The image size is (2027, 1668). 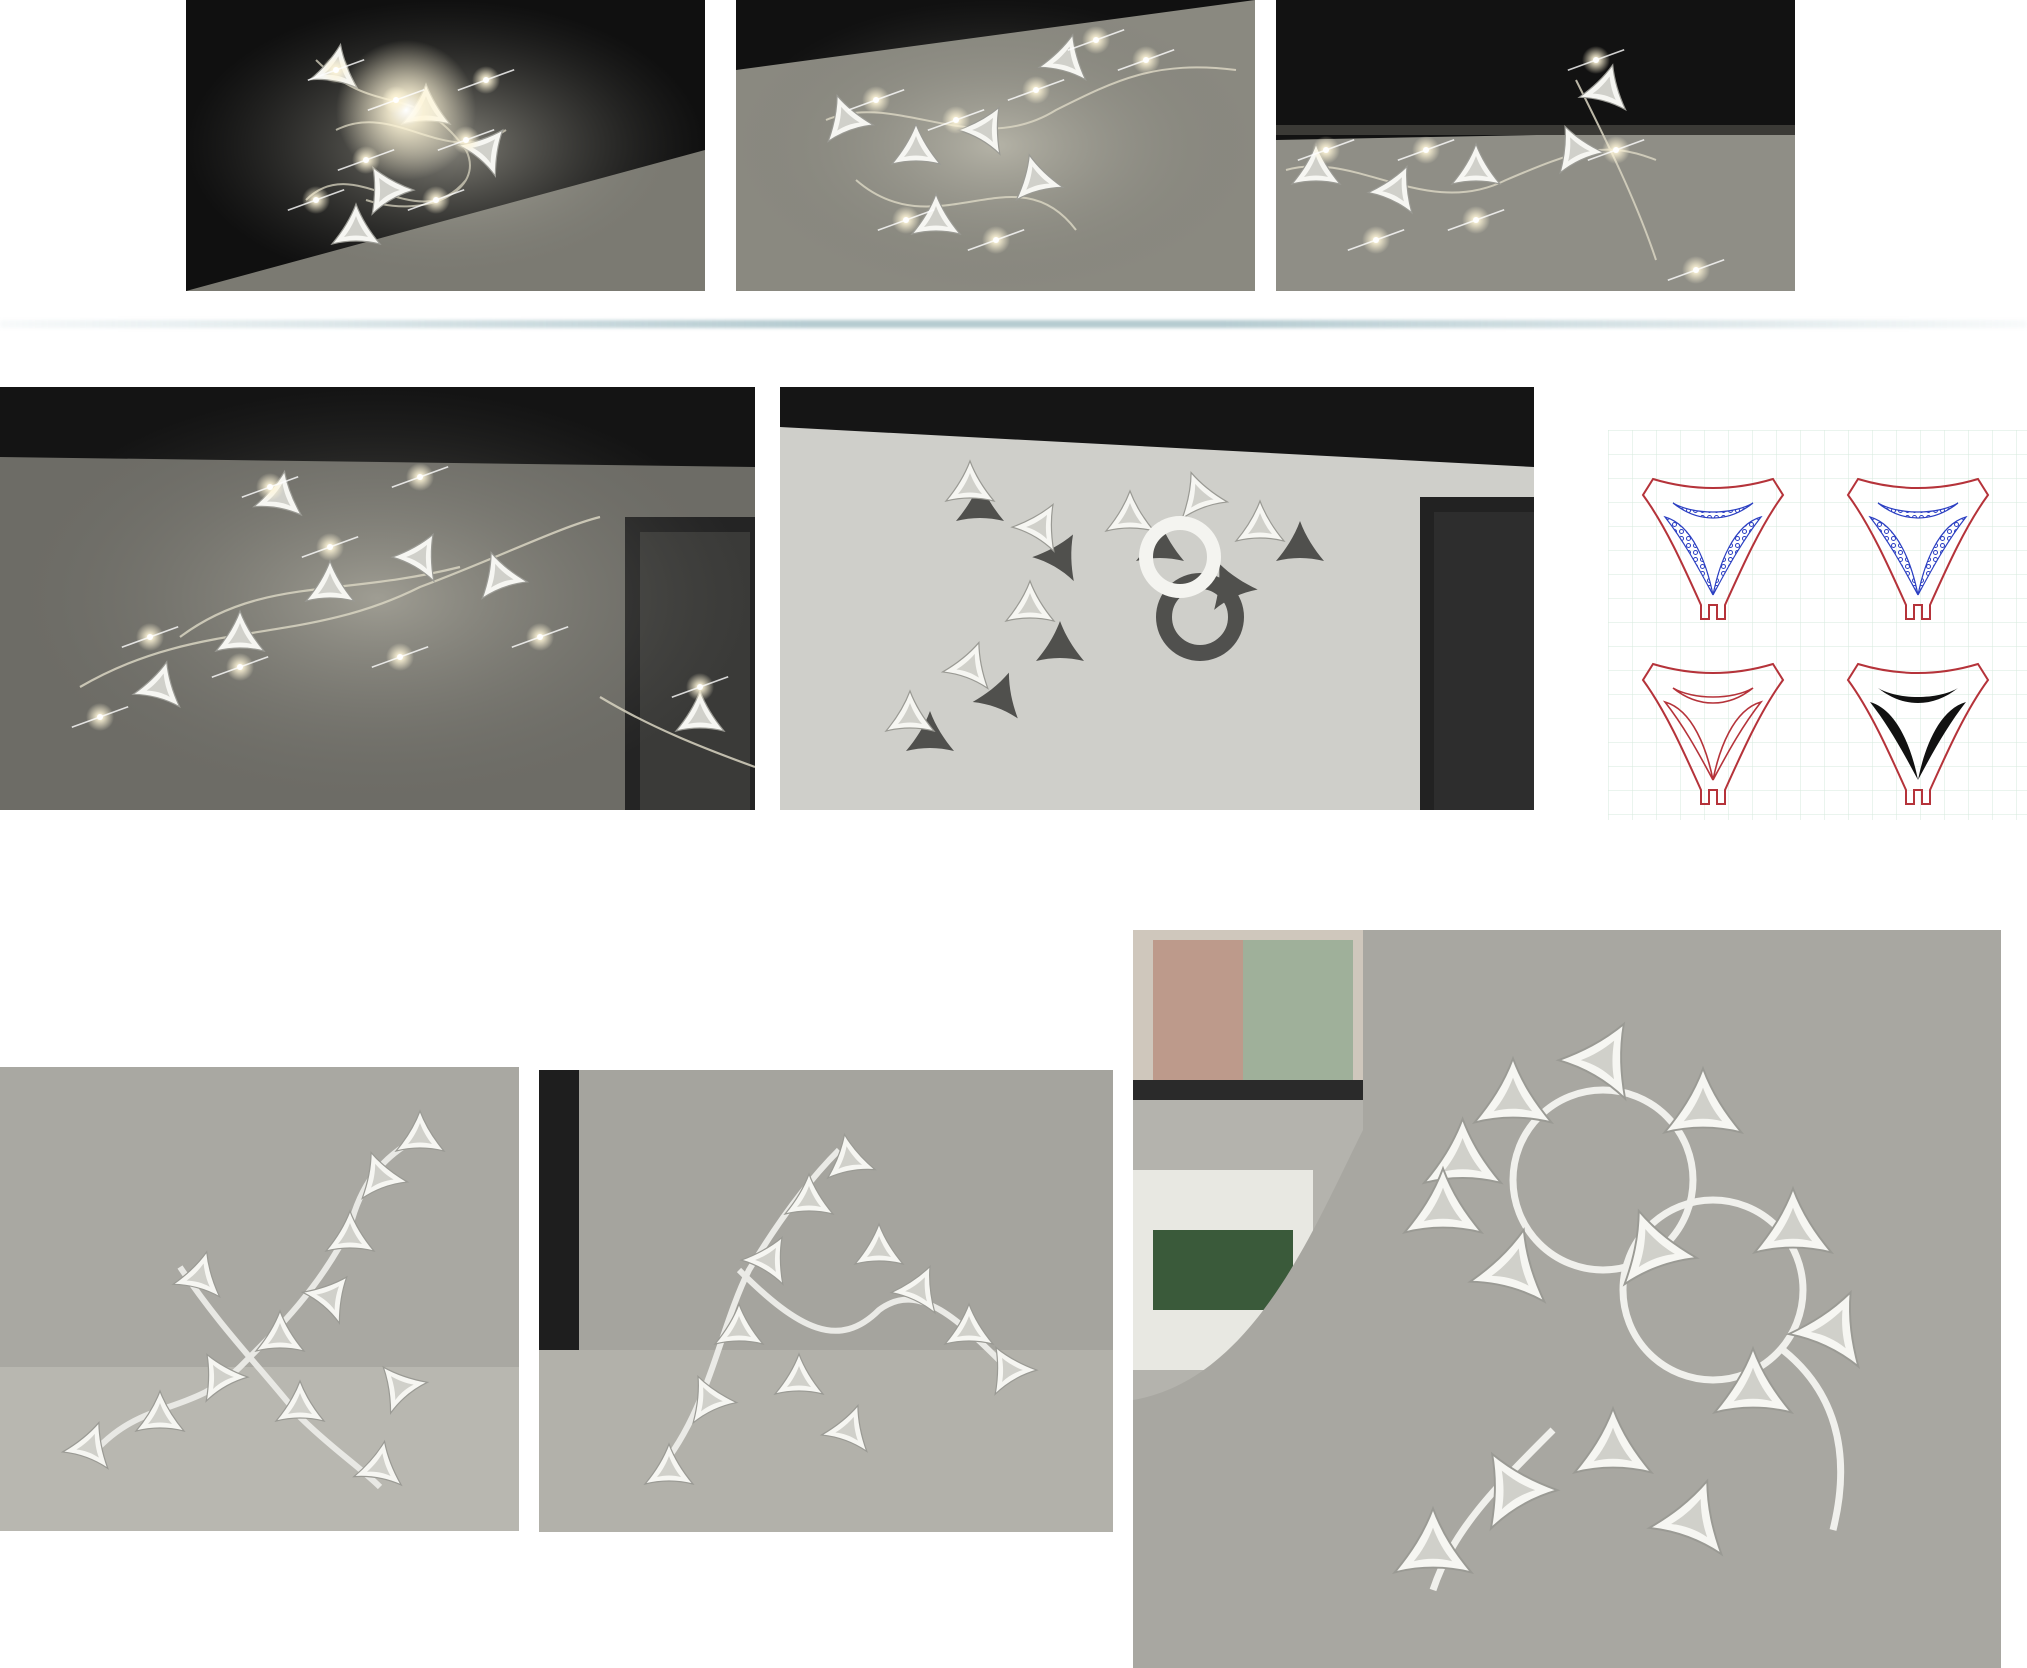 What do you see at coordinates (1157, 598) in the screenshot?
I see `wall-shadow-photo` at bounding box center [1157, 598].